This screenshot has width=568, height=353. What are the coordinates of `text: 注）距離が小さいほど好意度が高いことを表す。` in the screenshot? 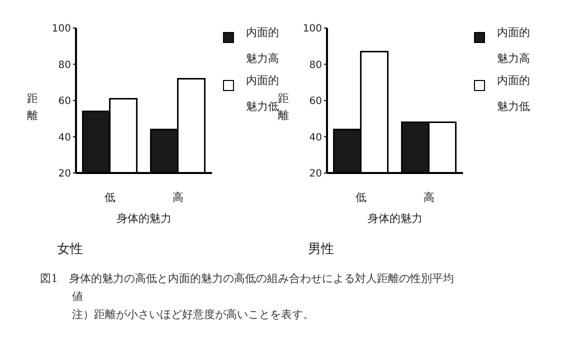 It's located at (193, 315).